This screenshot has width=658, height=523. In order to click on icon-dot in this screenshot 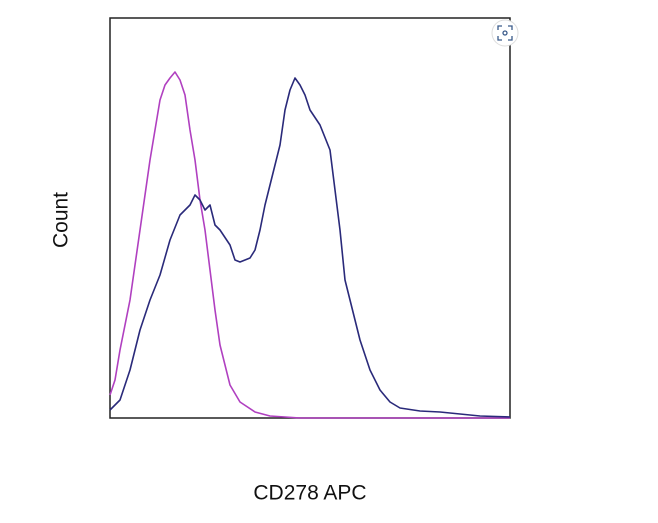, I will do `click(505, 33)`.